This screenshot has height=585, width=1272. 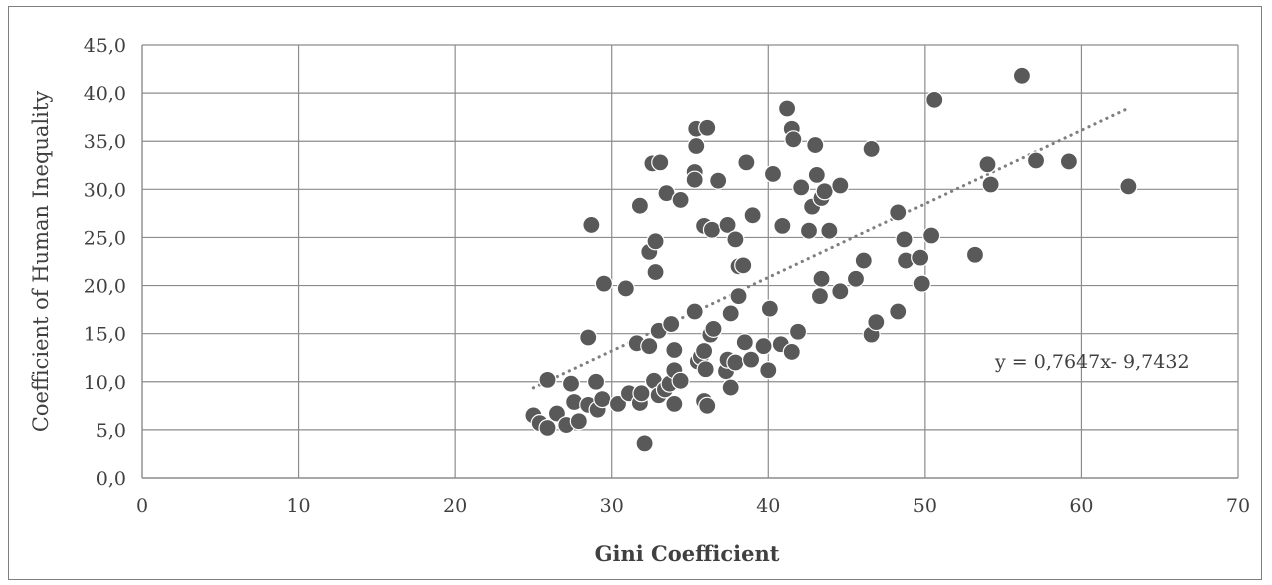 What do you see at coordinates (693, 506) in the screenshot?
I see `x-tick-labels: 0 10 20 30 40 50 60 70` at bounding box center [693, 506].